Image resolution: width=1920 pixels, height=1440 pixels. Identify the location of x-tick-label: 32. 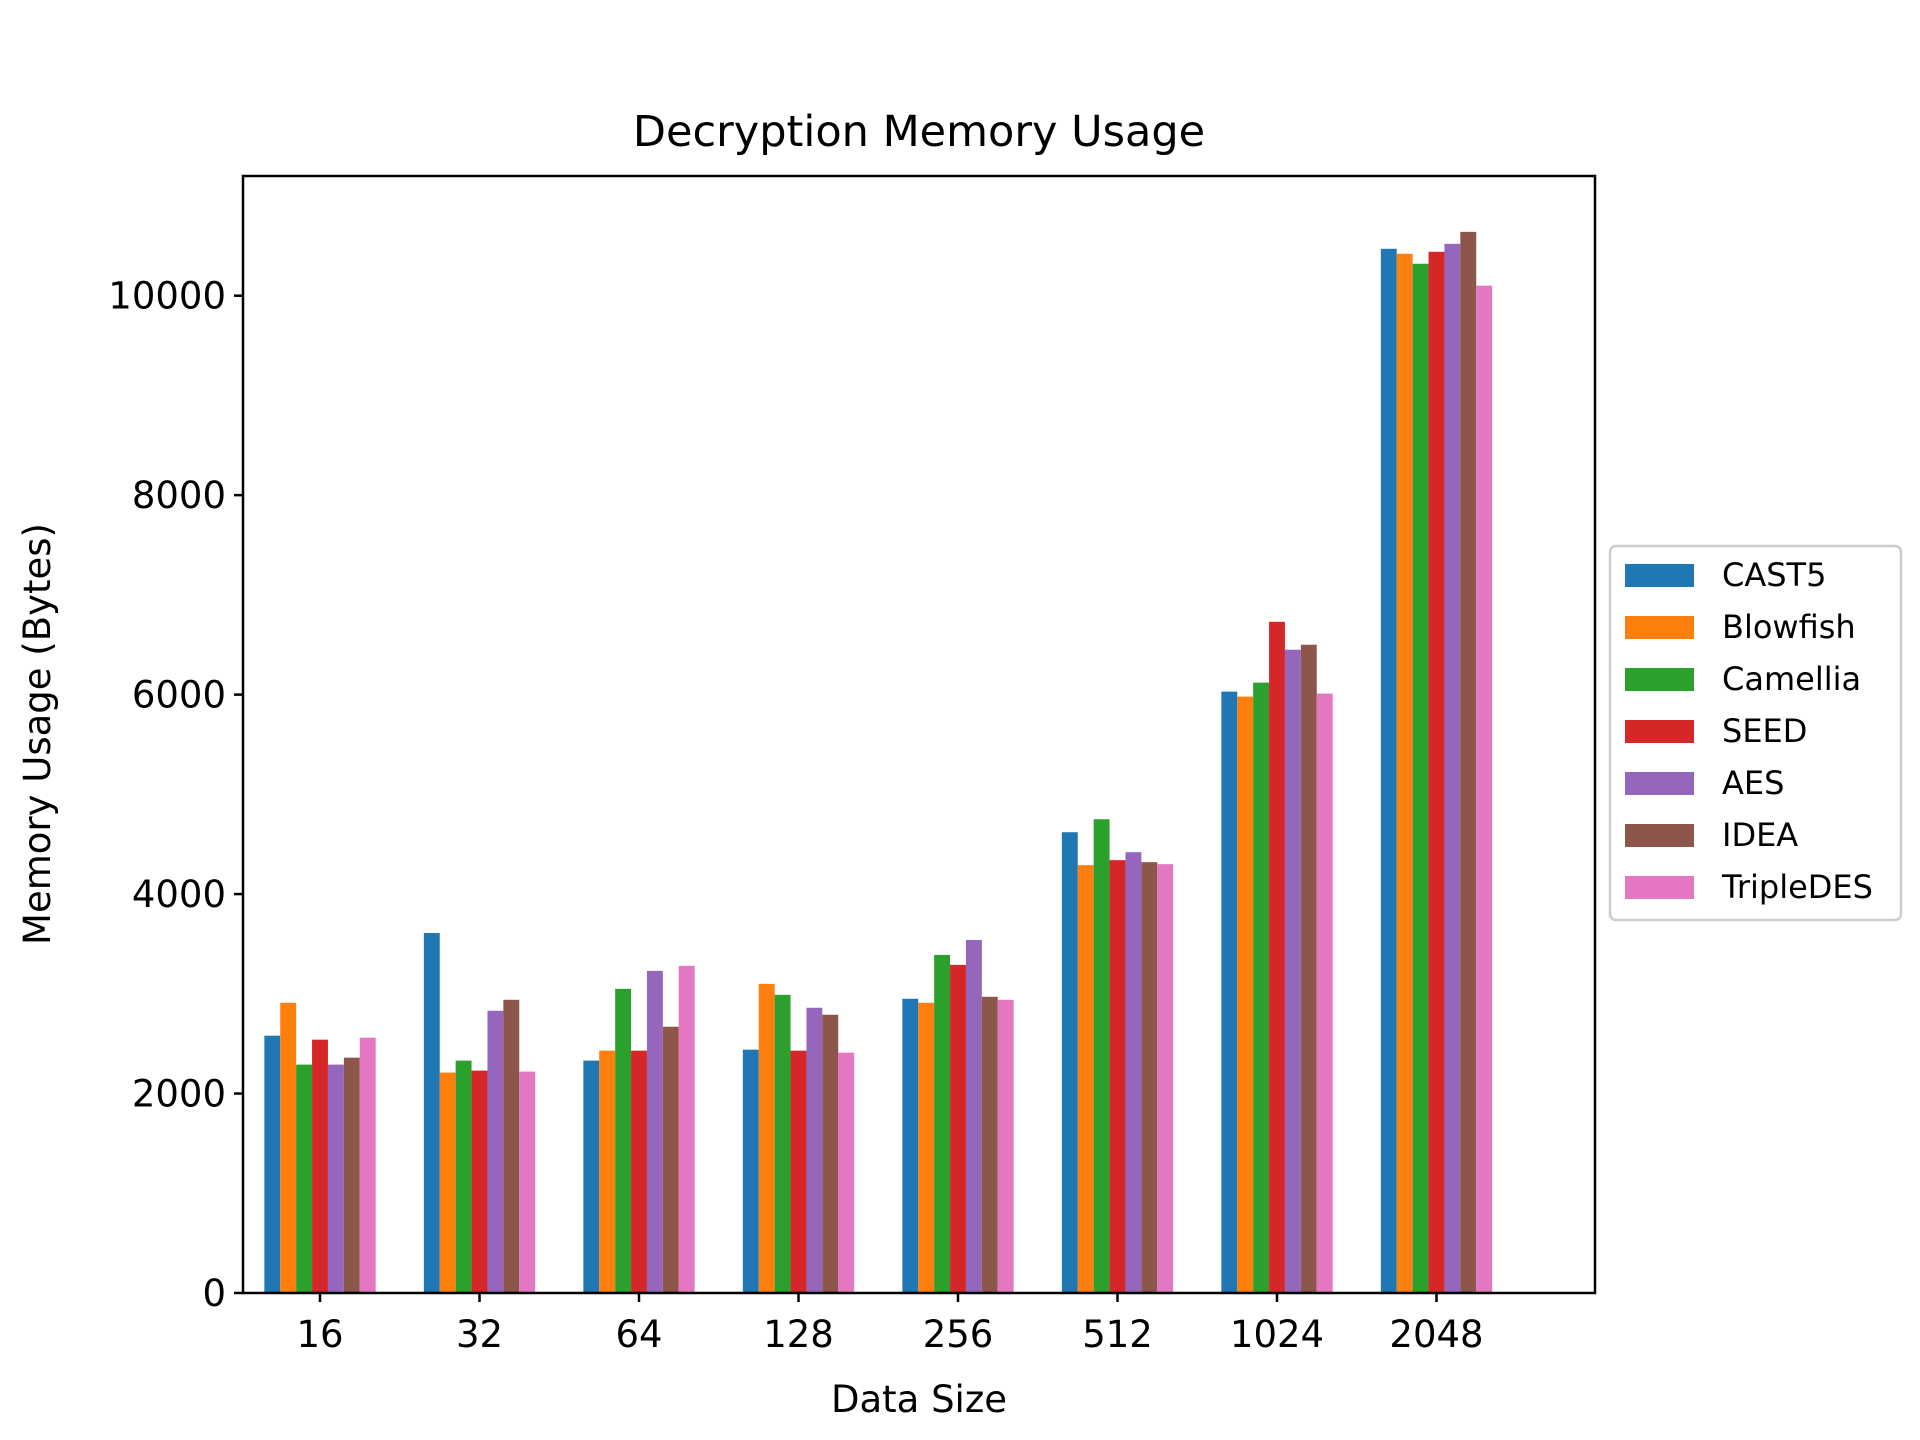
(479, 1334).